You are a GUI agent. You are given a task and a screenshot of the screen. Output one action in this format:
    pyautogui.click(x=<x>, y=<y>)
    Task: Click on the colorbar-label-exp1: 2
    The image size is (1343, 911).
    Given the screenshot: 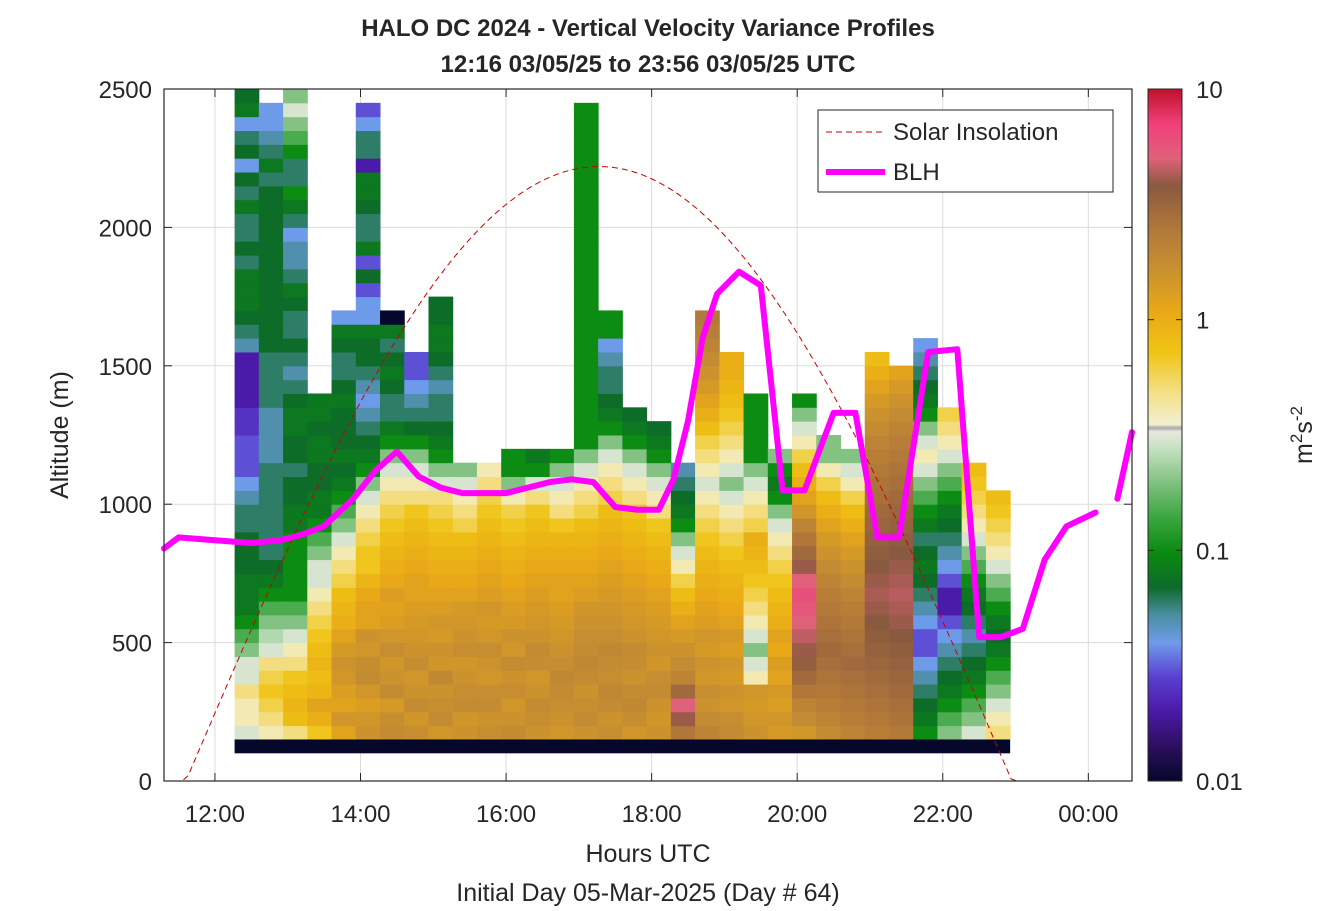 What is the action you would take?
    pyautogui.click(x=1296, y=438)
    